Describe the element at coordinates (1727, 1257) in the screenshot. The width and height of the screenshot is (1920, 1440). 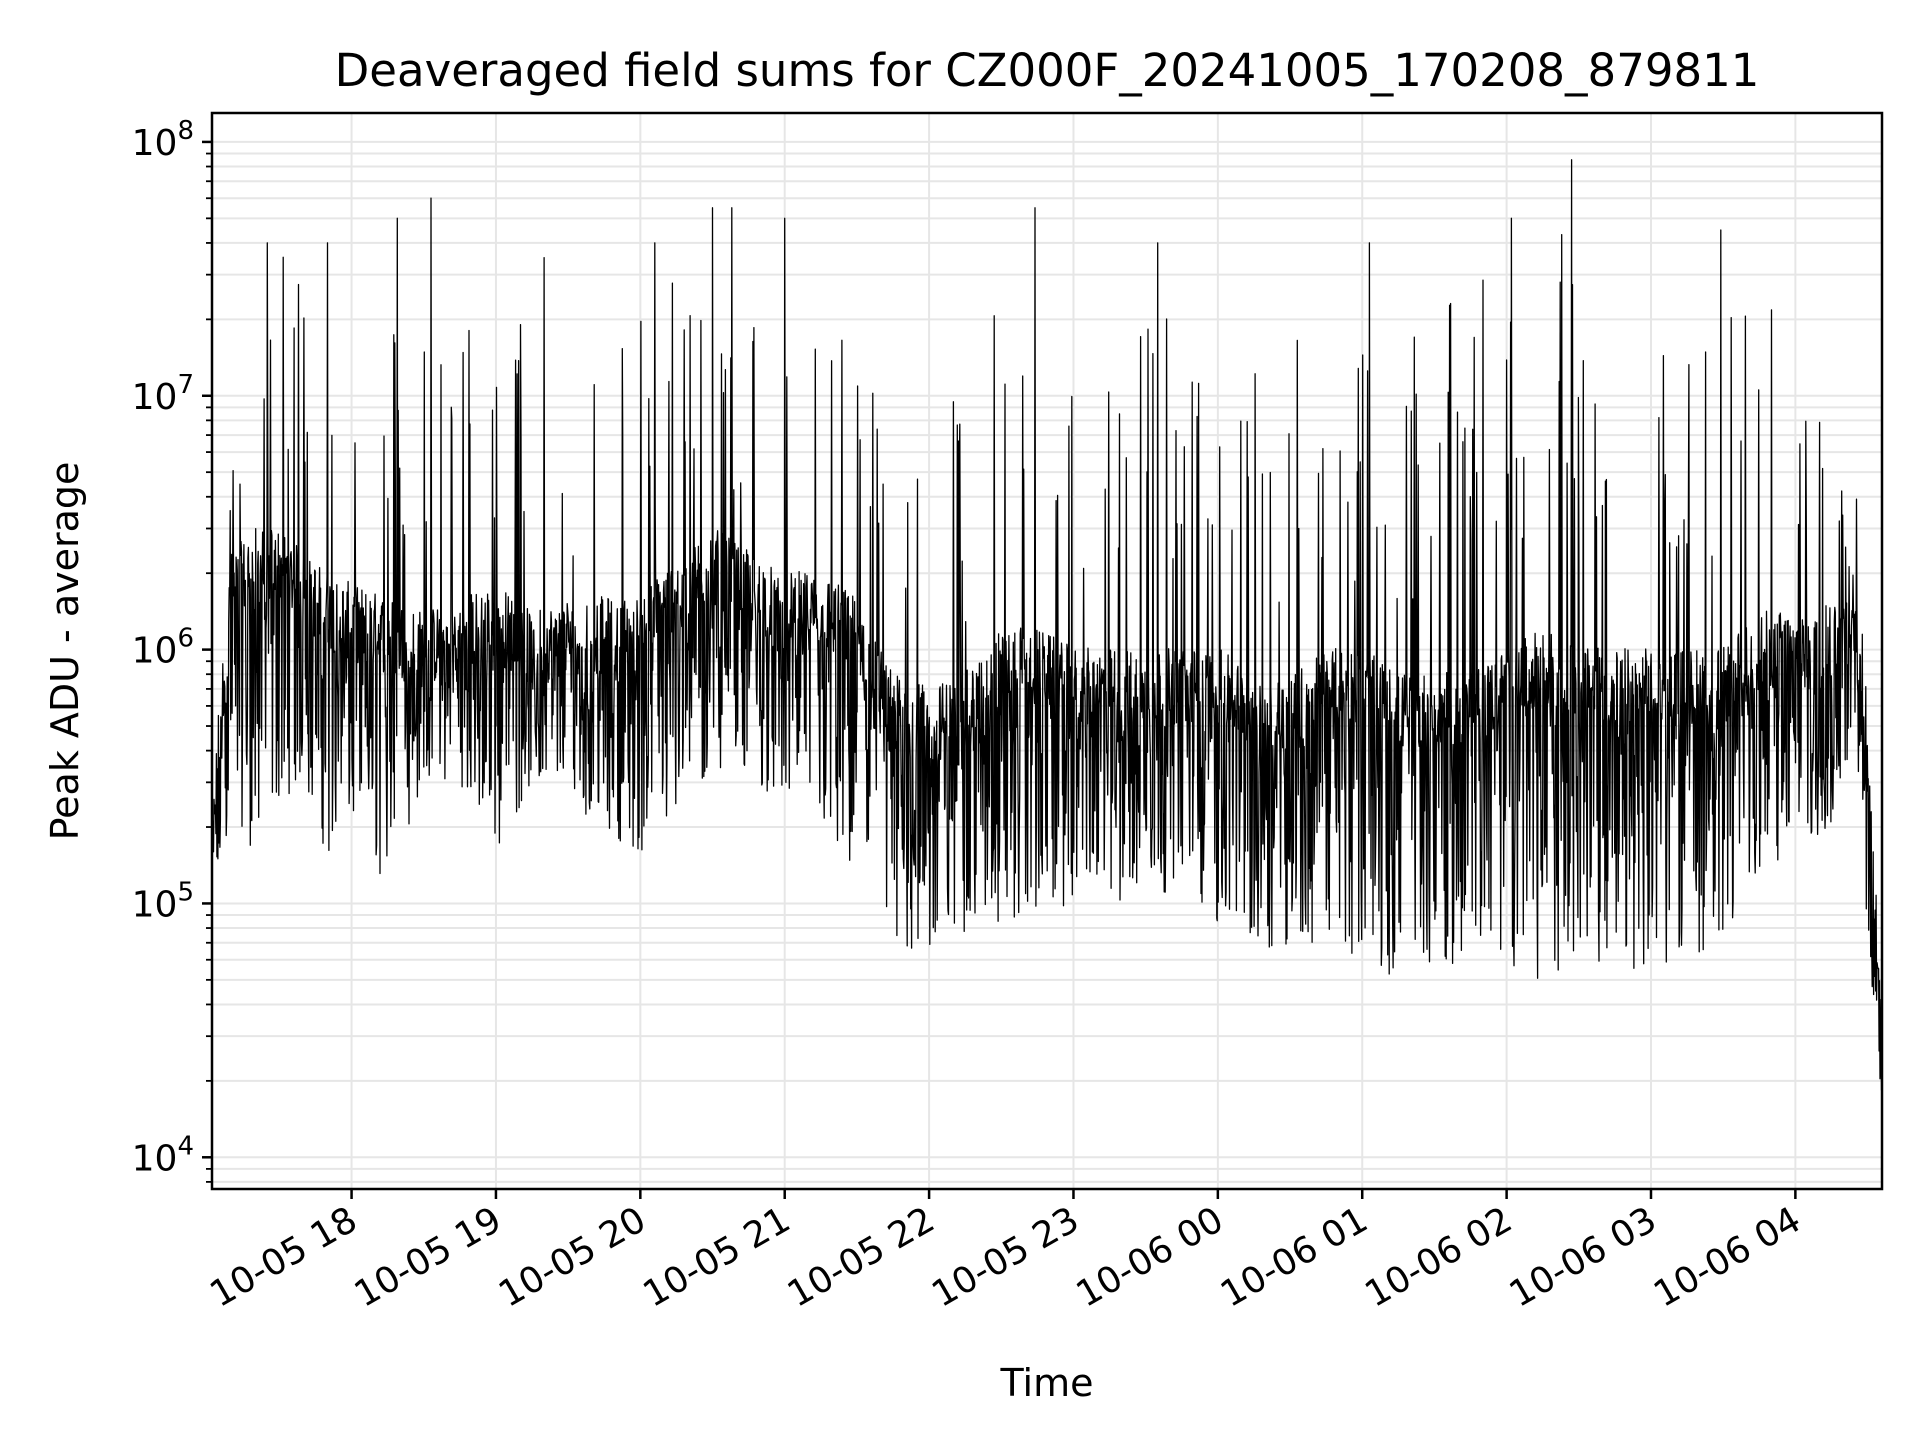
I see `x-tick-label: 10-06 04` at that location.